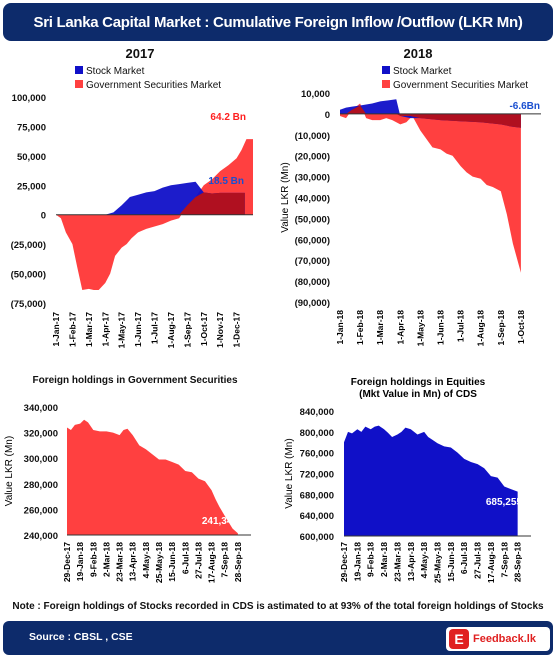  I want to click on y-tick-label: 300,000, so click(41, 459).